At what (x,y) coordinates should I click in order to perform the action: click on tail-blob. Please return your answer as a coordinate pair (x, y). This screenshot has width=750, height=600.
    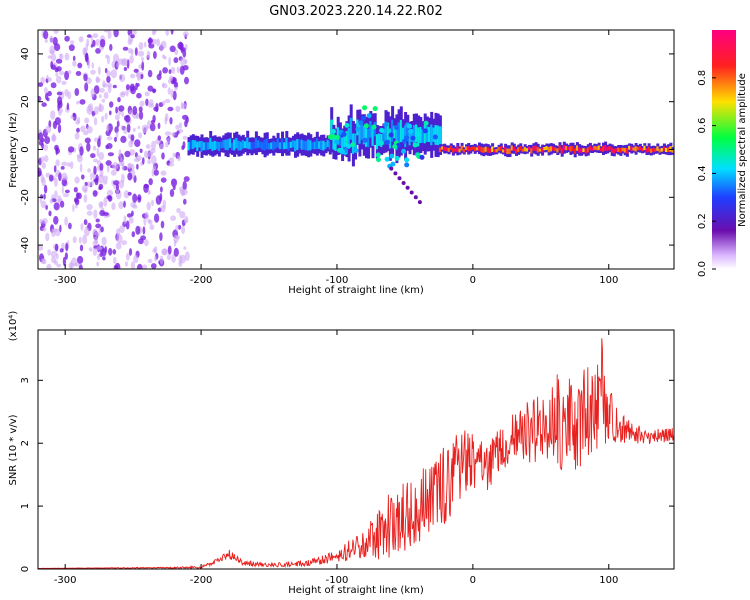
    Looking at the image, I should click on (411, 192).